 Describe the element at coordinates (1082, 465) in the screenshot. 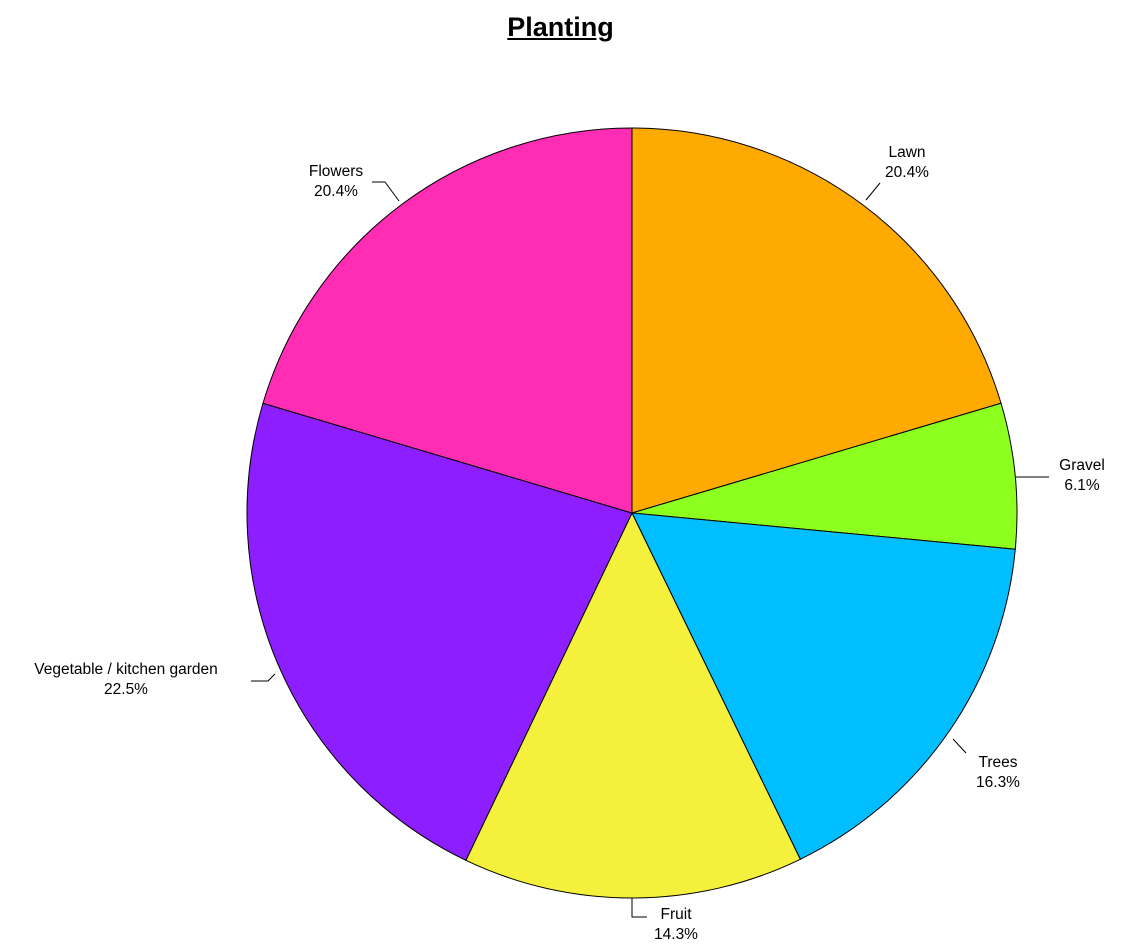

I see `slice-label: Gravel` at that location.